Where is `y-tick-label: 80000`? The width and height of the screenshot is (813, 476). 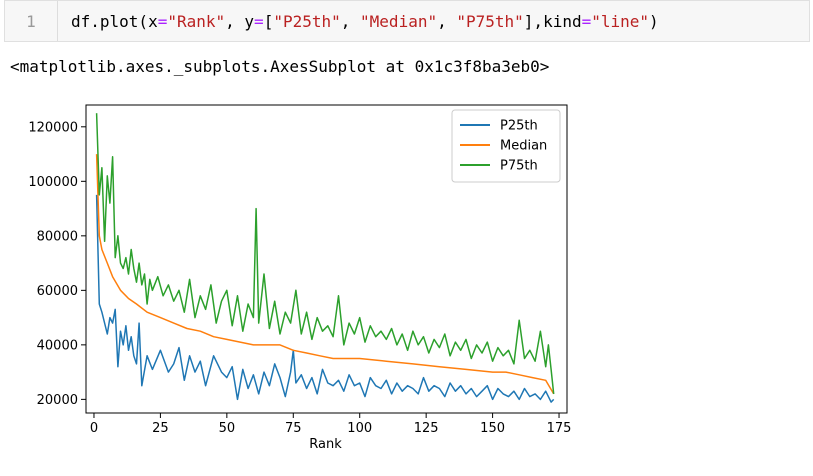
y-tick-label: 80000 is located at coordinates (57, 236).